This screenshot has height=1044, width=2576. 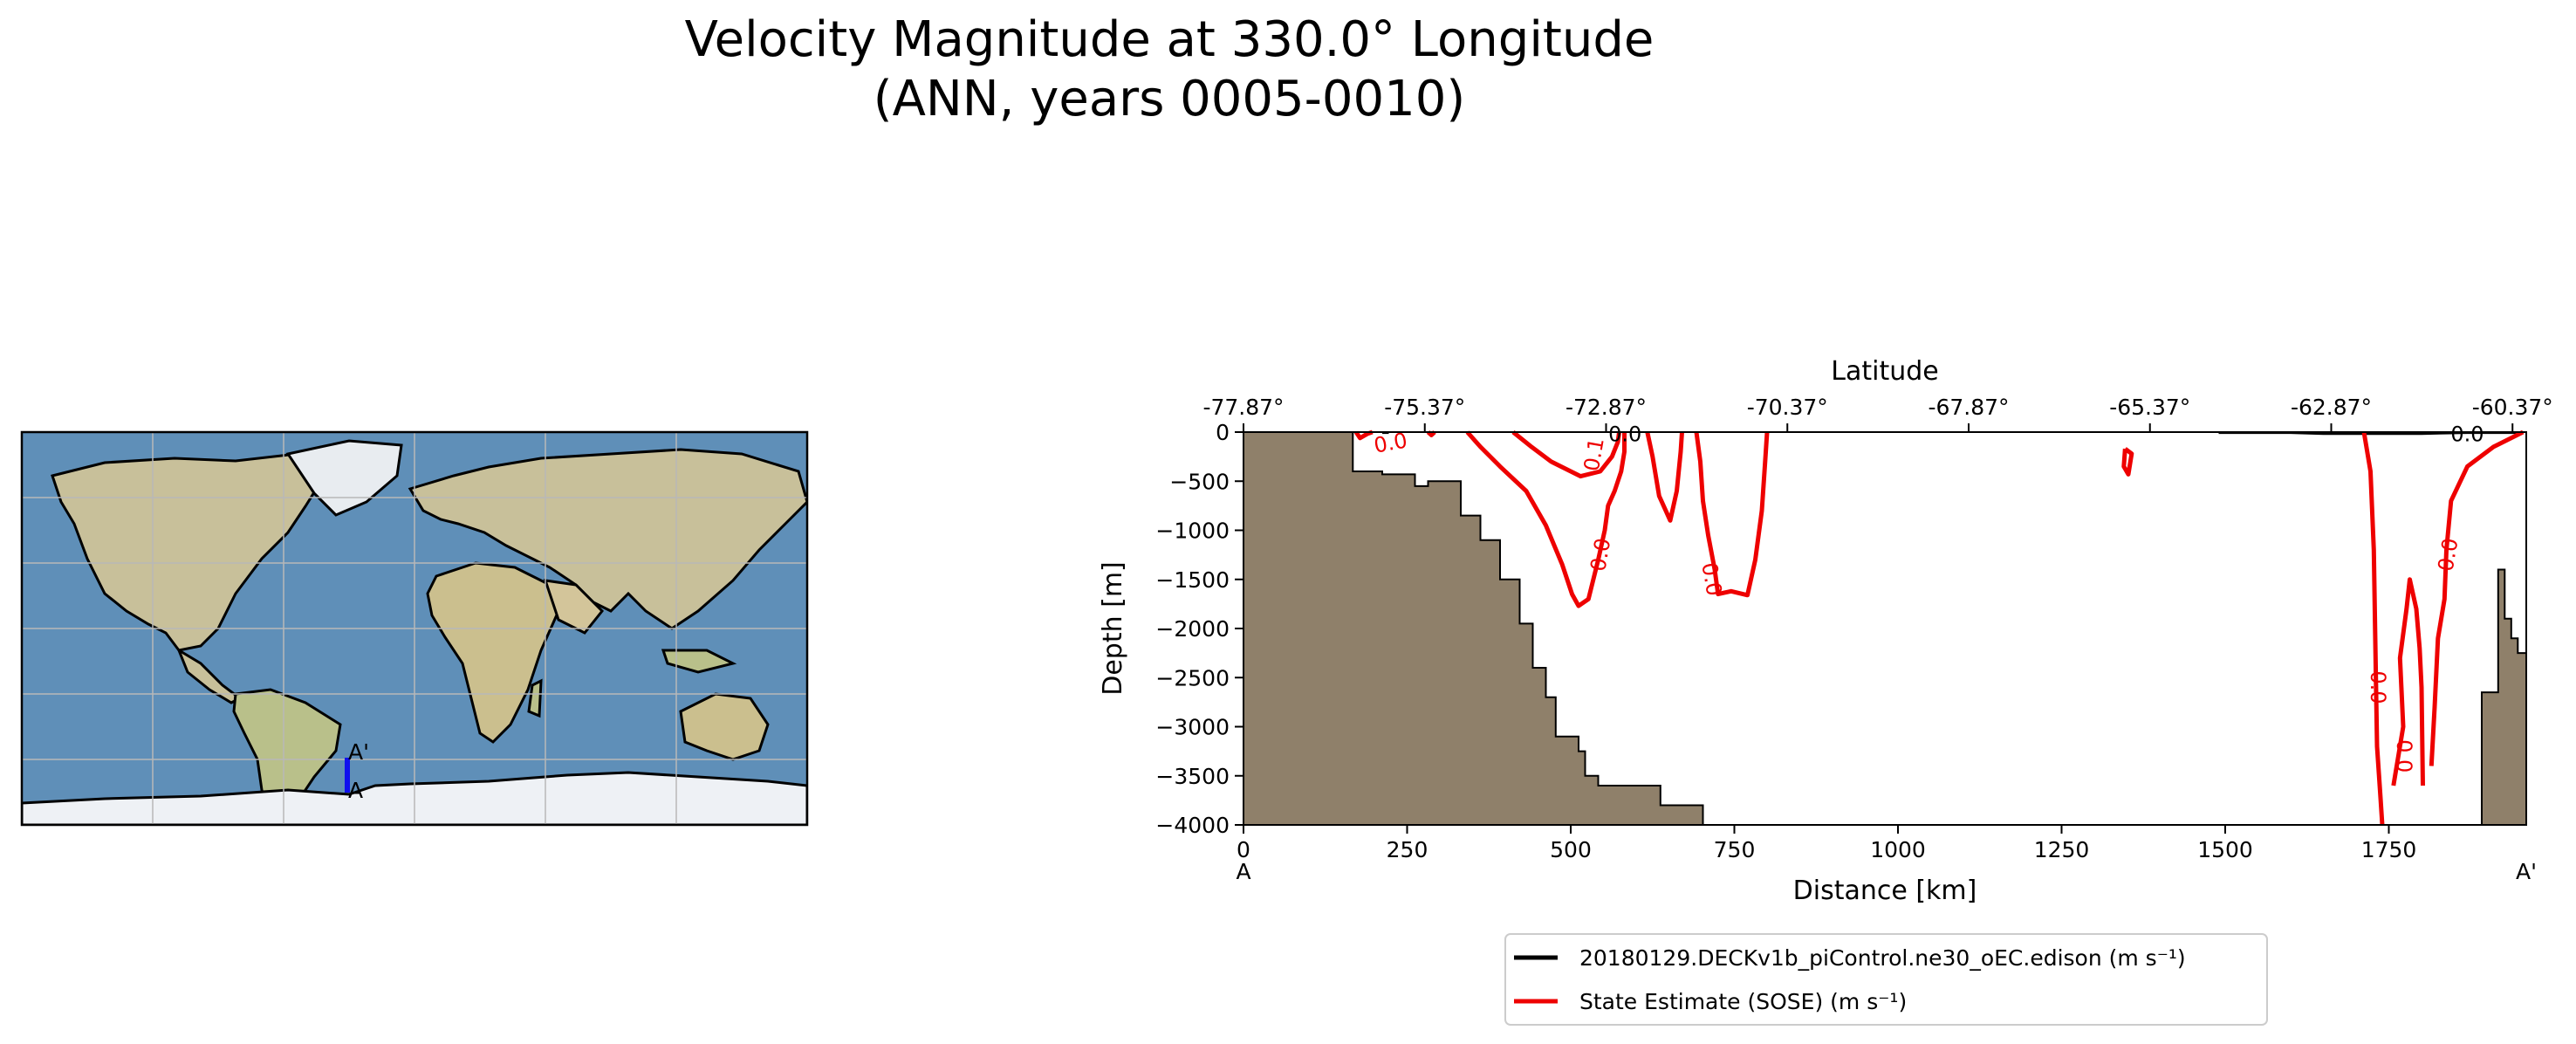 I want to click on y-axis-label: Depth [m], so click(x=1113, y=628).